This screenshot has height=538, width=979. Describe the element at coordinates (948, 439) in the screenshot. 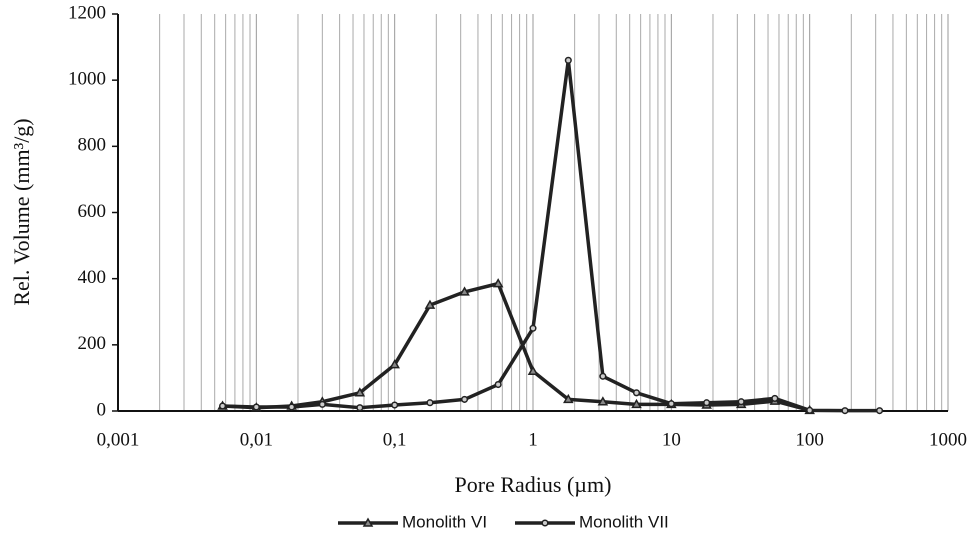

I see `x-tick-label: 1000` at that location.